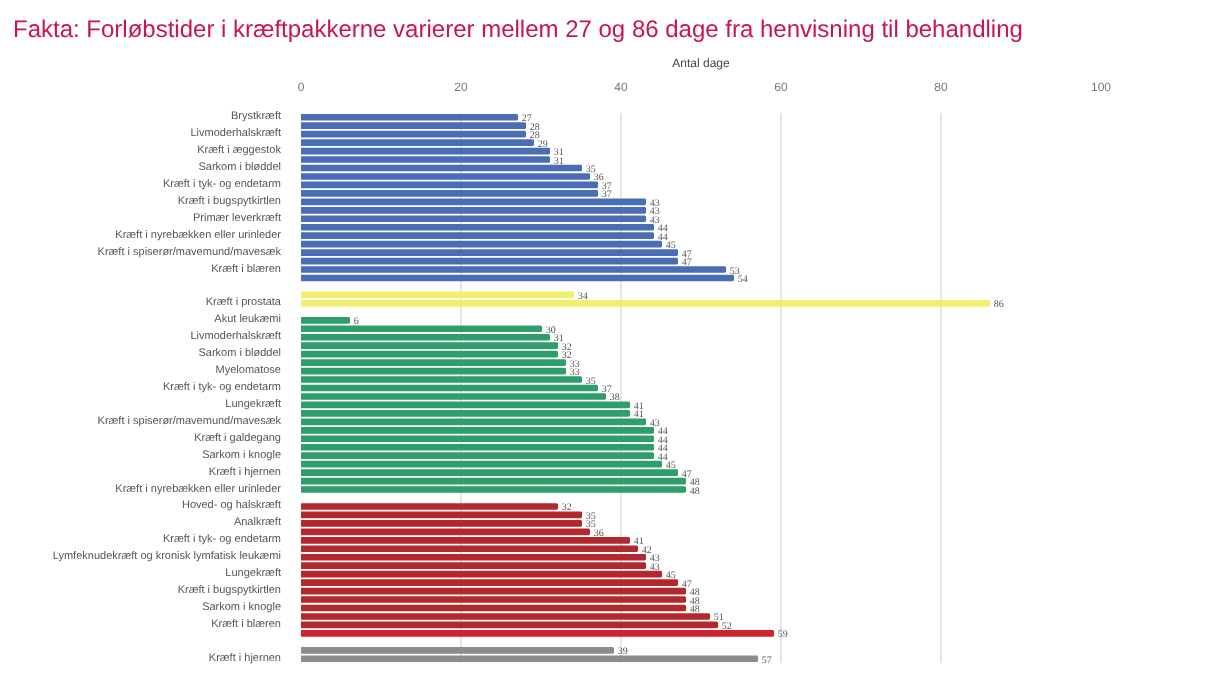 This screenshot has width=1210, height=674. I want to click on chart-title: Fakta: Forløbstider i kræftpakkerne varierer mellem 27 og 86 dage fra henvisning til behandling, so click(518, 29).